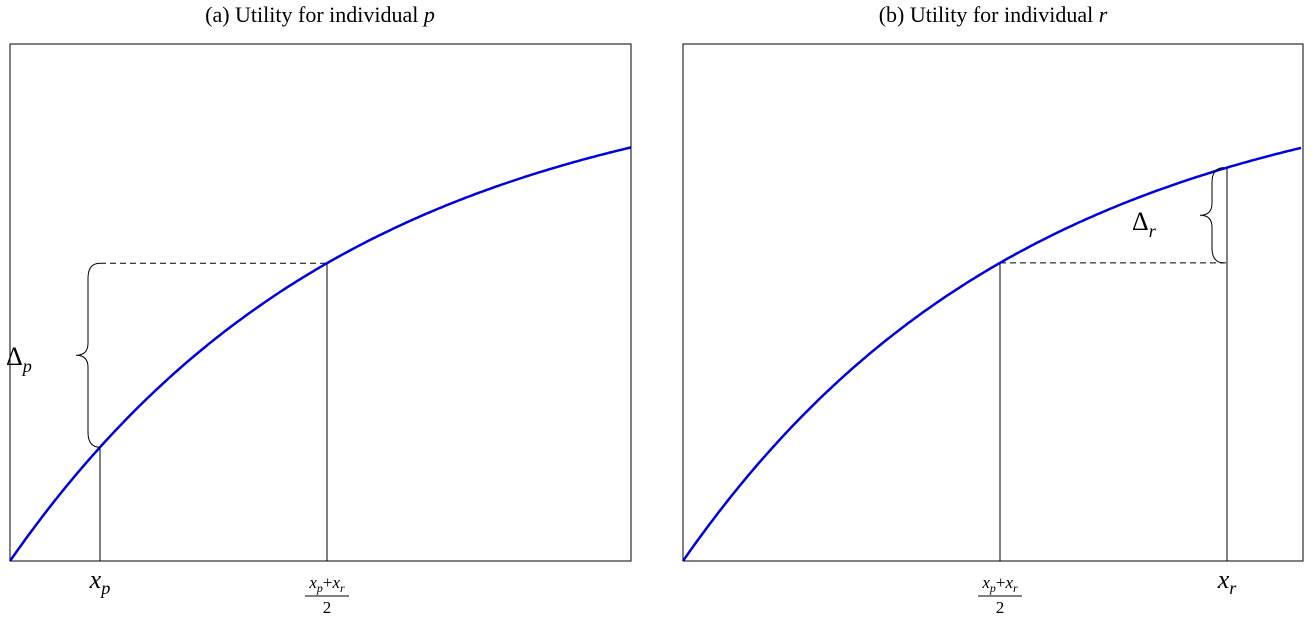  I want to click on panel-title: (a) Utility for individual p, so click(320, 14).